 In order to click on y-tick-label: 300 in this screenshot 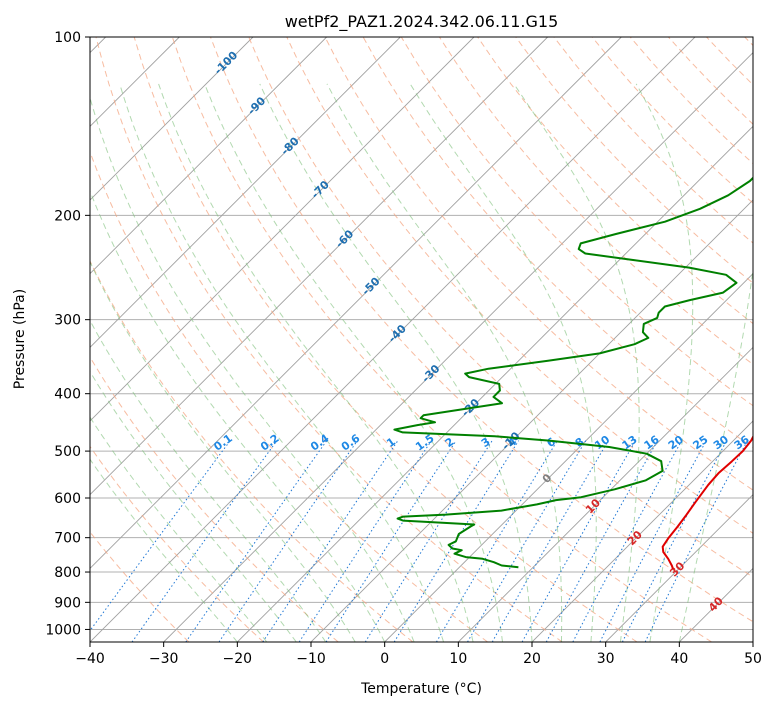, I will do `click(67, 321)`.